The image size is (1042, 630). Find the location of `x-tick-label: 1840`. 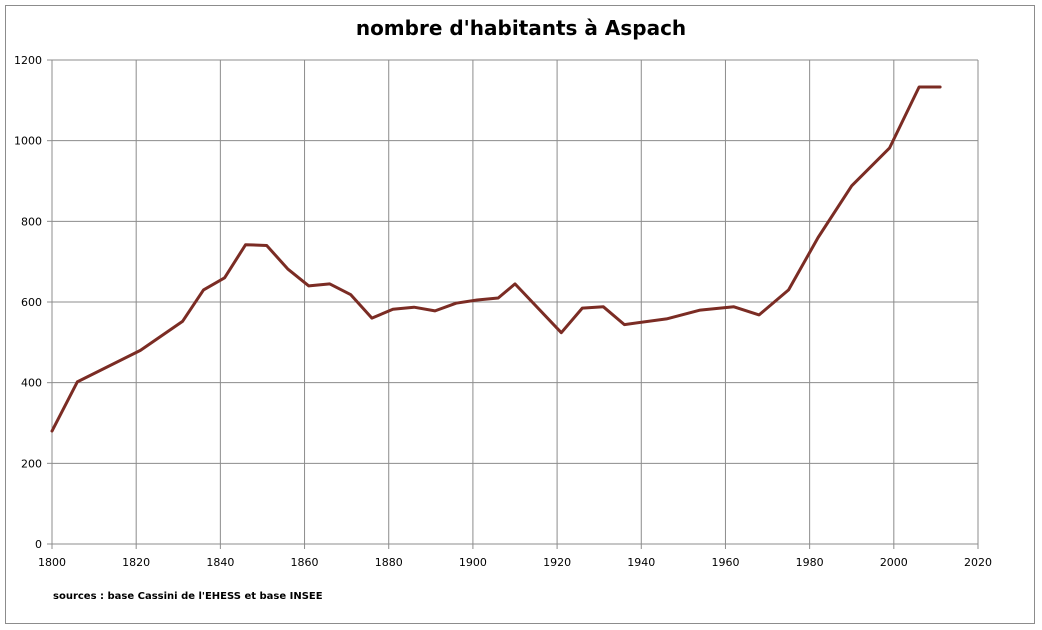

x-tick-label: 1840 is located at coordinates (220, 562).